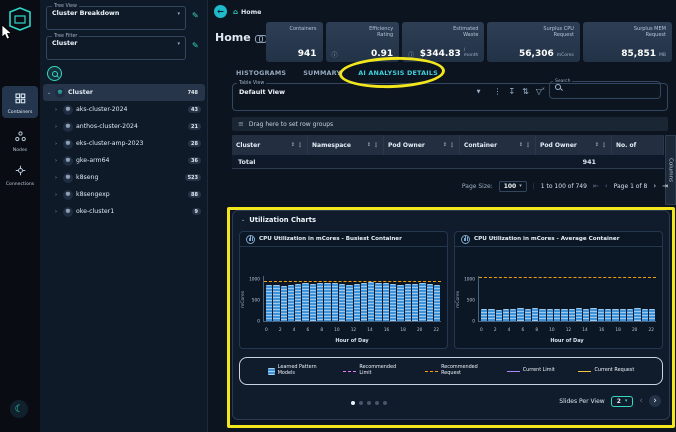 The image size is (676, 432). What do you see at coordinates (236, 12) in the screenshot?
I see `home-icon: ⌂` at bounding box center [236, 12].